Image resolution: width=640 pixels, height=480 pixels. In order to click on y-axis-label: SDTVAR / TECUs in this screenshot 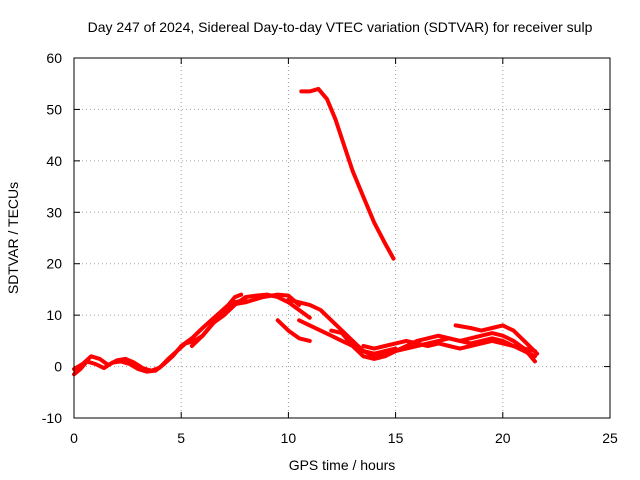, I will do `click(13, 238)`.